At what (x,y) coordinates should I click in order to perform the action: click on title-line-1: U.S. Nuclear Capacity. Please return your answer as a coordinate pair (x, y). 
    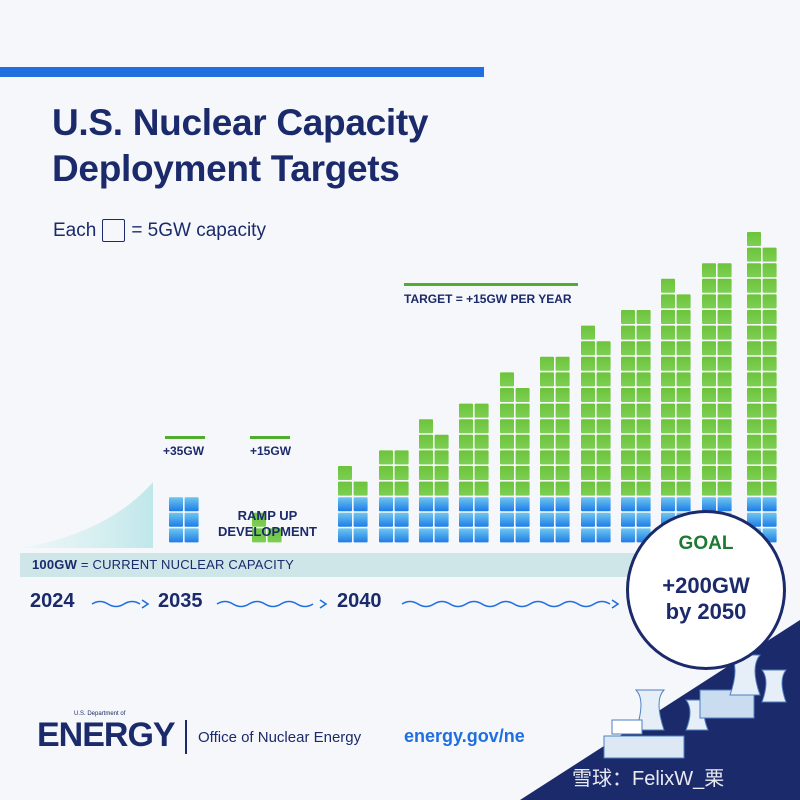
    Looking at the image, I should click on (240, 122).